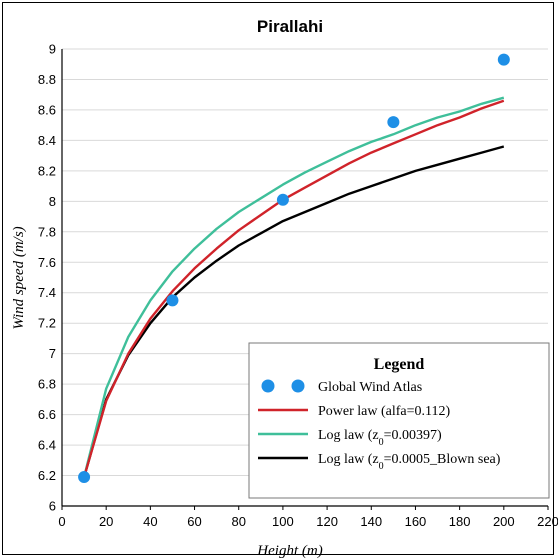  Describe the element at coordinates (289, 551) in the screenshot. I see `x-axis-label: Height (m)` at that location.